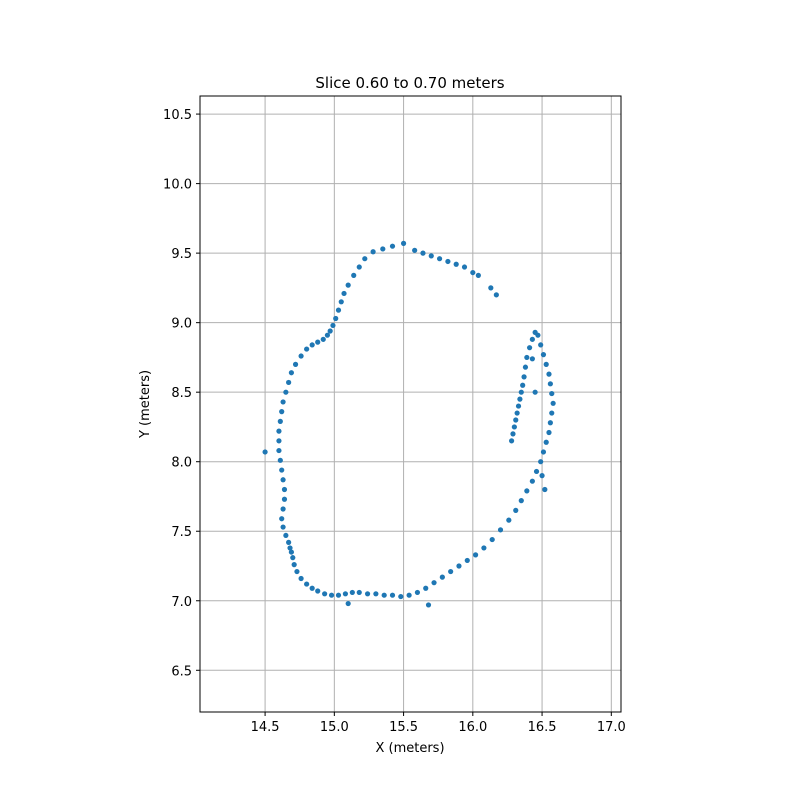  What do you see at coordinates (265, 727) in the screenshot?
I see `x-tick-label: 14.5` at bounding box center [265, 727].